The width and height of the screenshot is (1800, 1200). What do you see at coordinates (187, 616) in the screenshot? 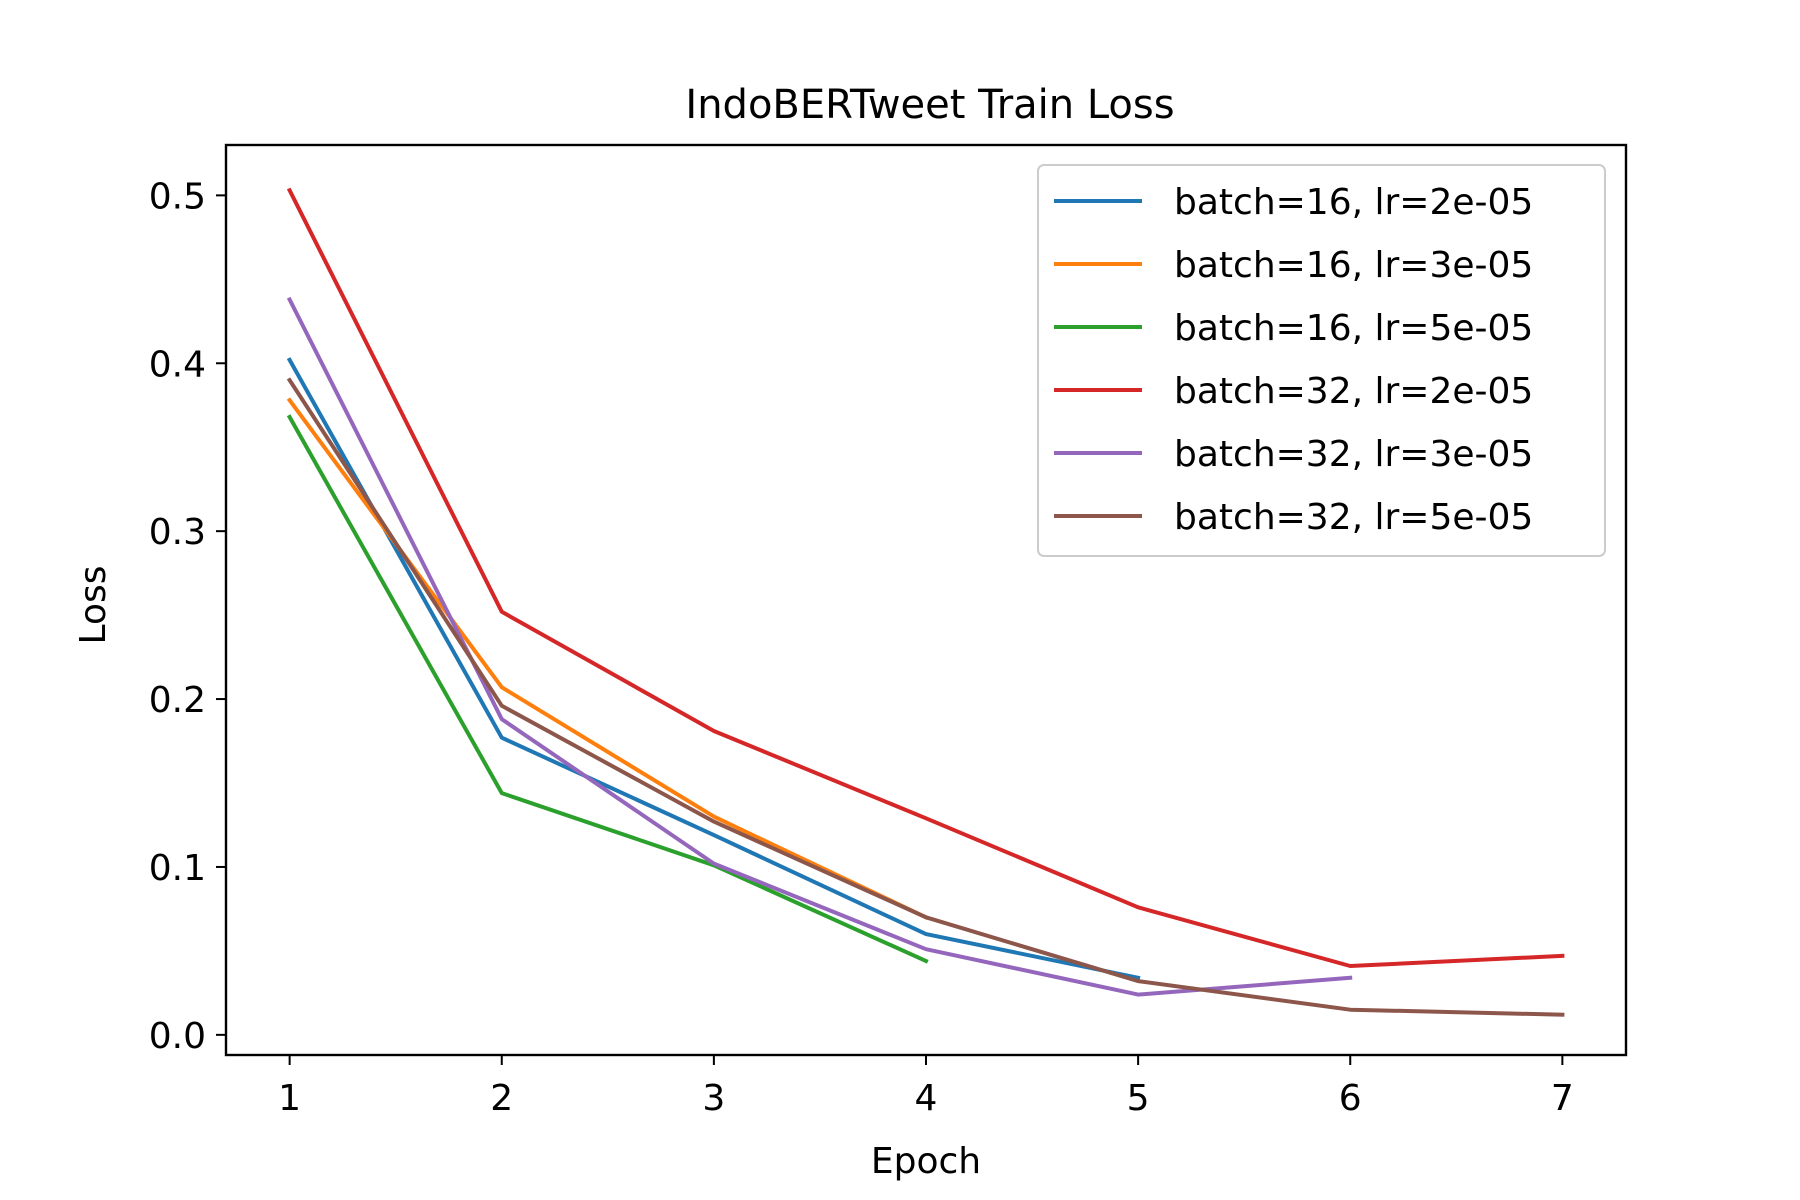
I see `y-axis: 0.0 0.1 0.2 0.3 0.4 0.5` at bounding box center [187, 616].